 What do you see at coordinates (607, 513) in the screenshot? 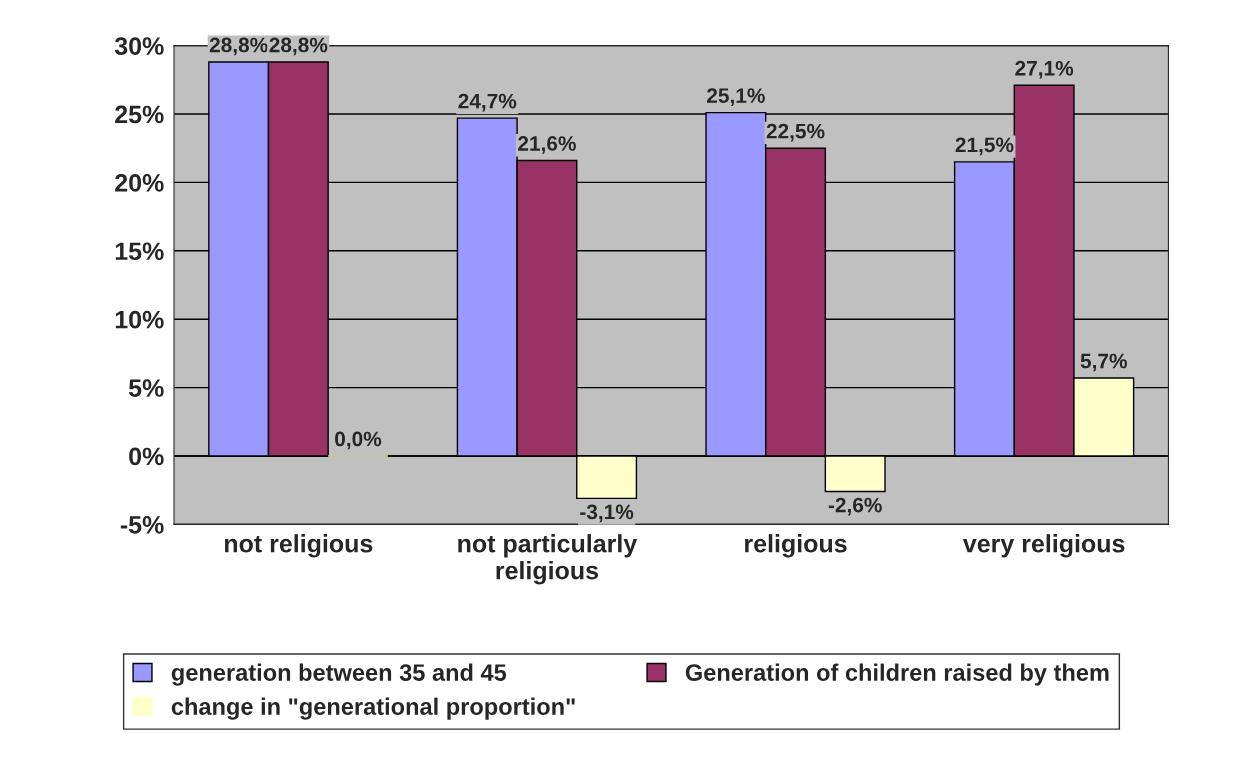
I see `data-label: -3,1%` at bounding box center [607, 513].